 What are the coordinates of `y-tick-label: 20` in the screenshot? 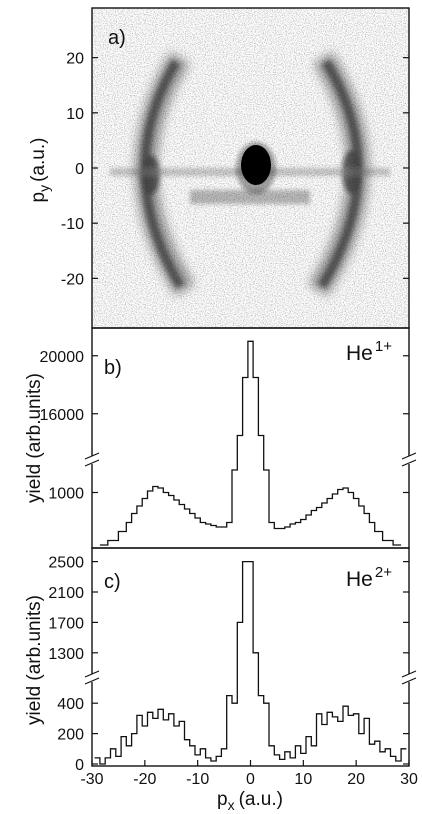 It's located at (75, 59).